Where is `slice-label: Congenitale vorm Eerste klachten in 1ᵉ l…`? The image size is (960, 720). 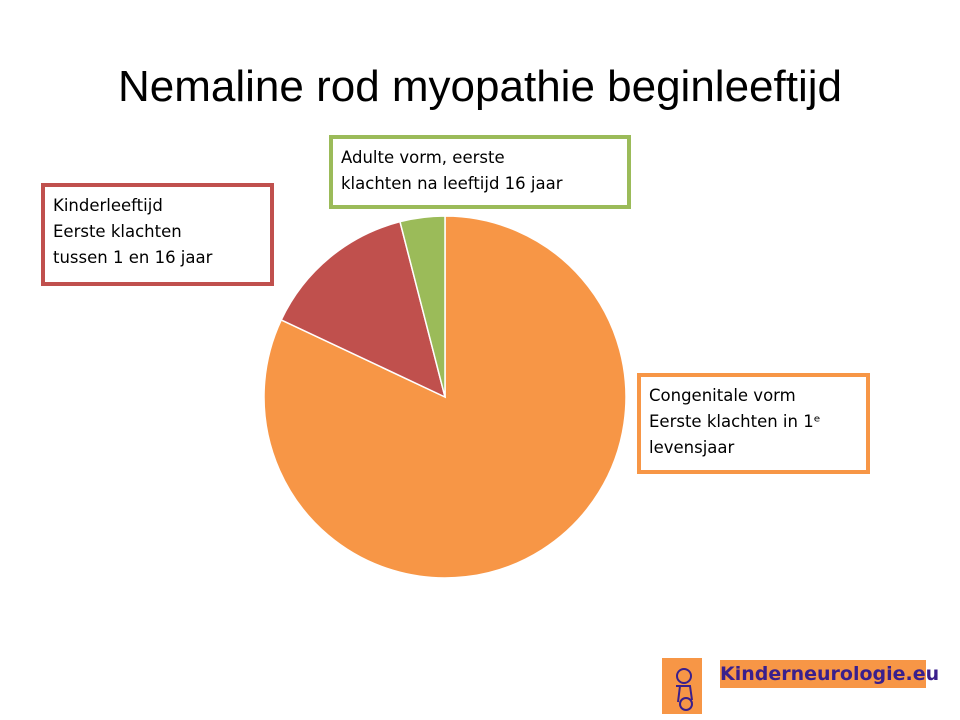 slice-label: Congenitale vorm Eerste klachten in 1ᵉ l… is located at coordinates (753, 423).